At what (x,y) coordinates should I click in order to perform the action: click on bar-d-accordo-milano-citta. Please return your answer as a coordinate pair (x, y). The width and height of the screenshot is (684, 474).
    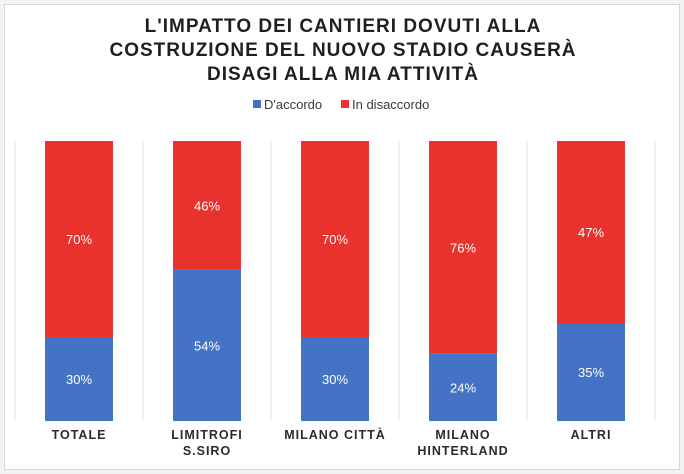
    Looking at the image, I should click on (335, 379).